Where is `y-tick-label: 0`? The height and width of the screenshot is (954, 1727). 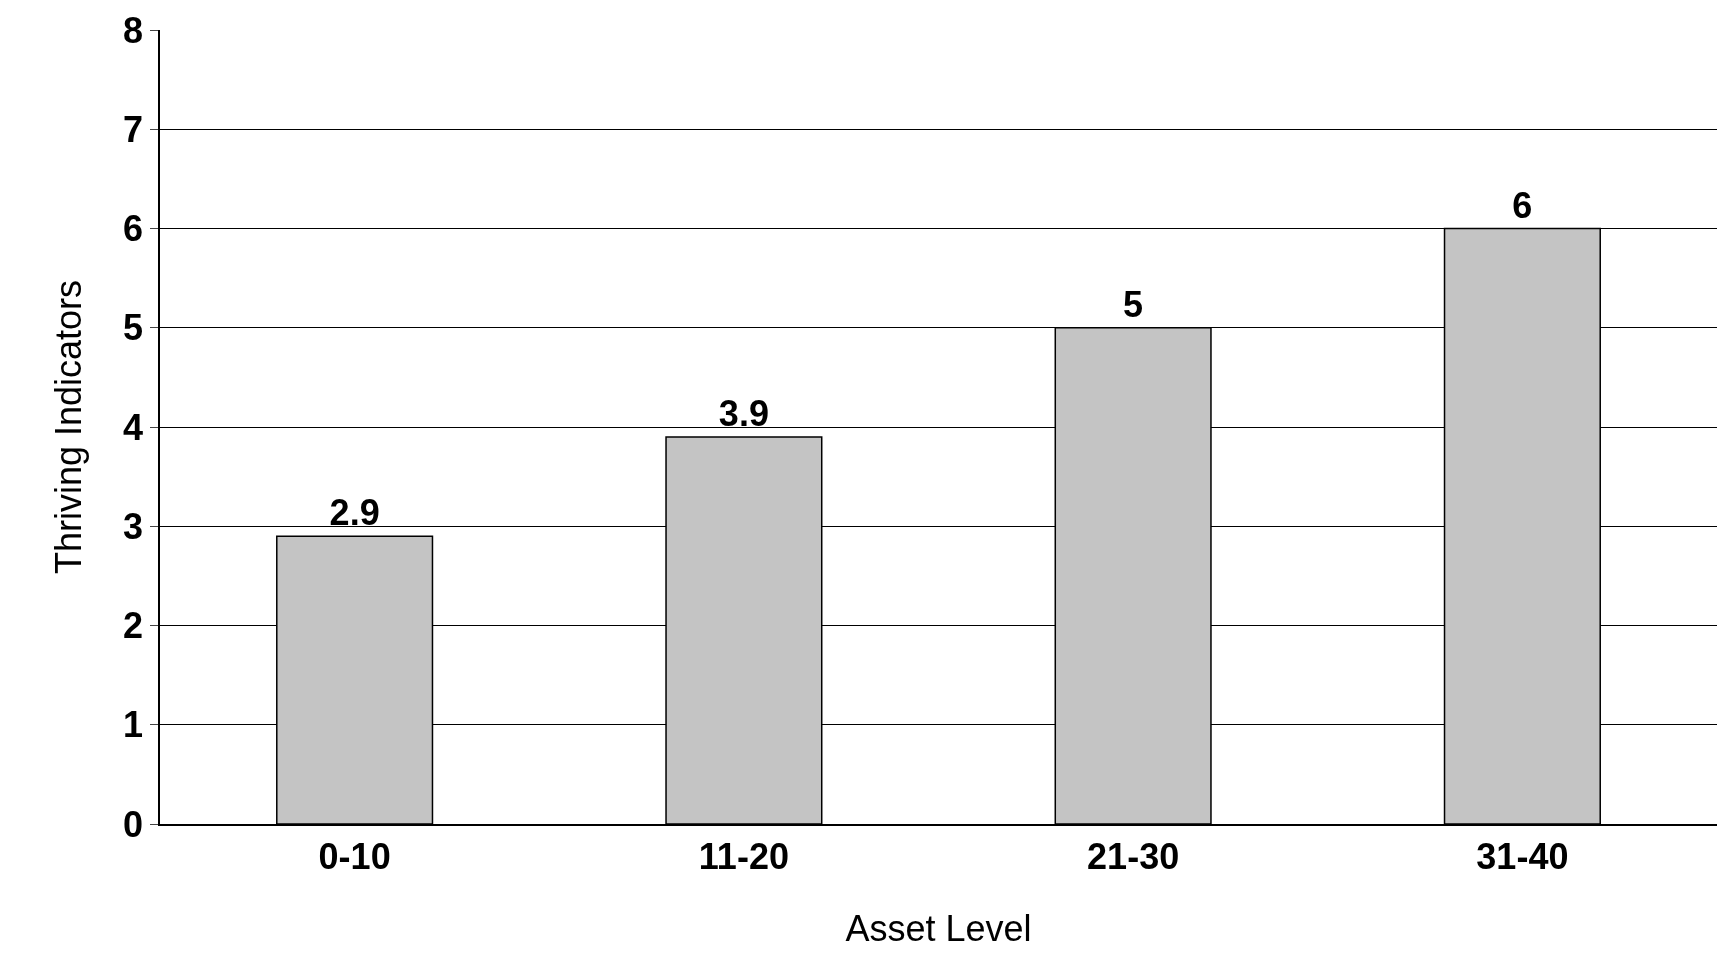
y-tick-label: 0 is located at coordinates (133, 824).